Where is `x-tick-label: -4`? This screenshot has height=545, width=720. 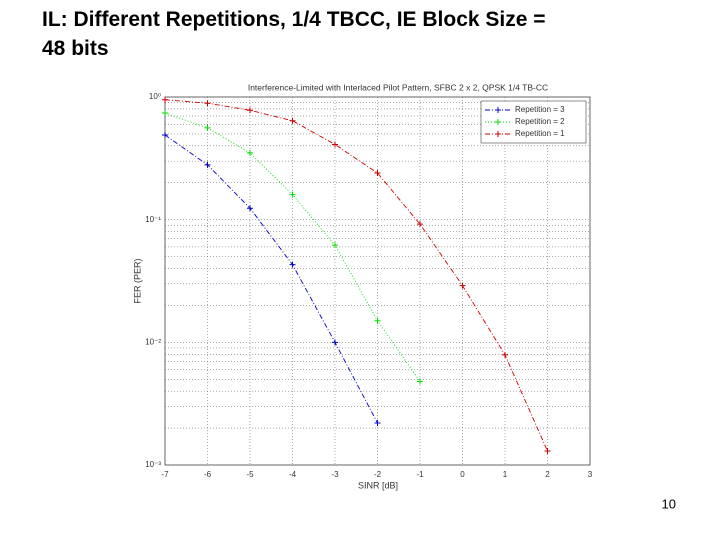
x-tick-label: -4 is located at coordinates (293, 474).